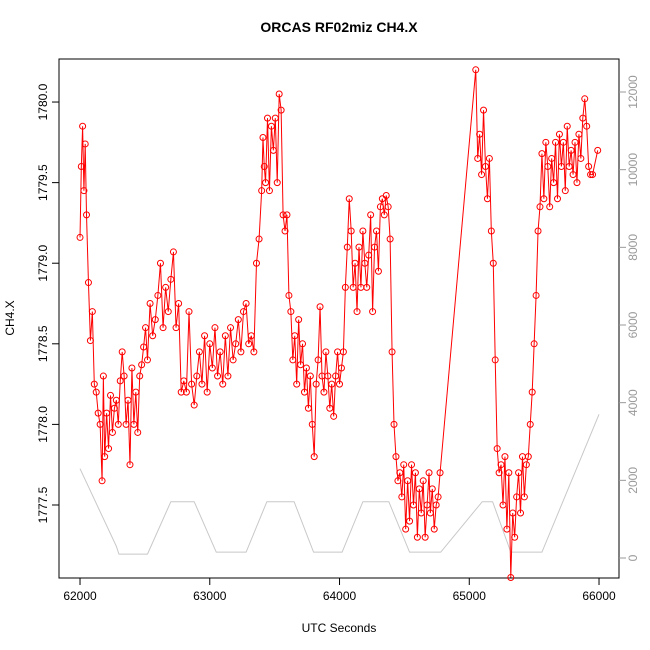 The height and width of the screenshot is (650, 650). Describe the element at coordinates (43, 343) in the screenshot. I see `y-tick-label: 1778.5` at that location.